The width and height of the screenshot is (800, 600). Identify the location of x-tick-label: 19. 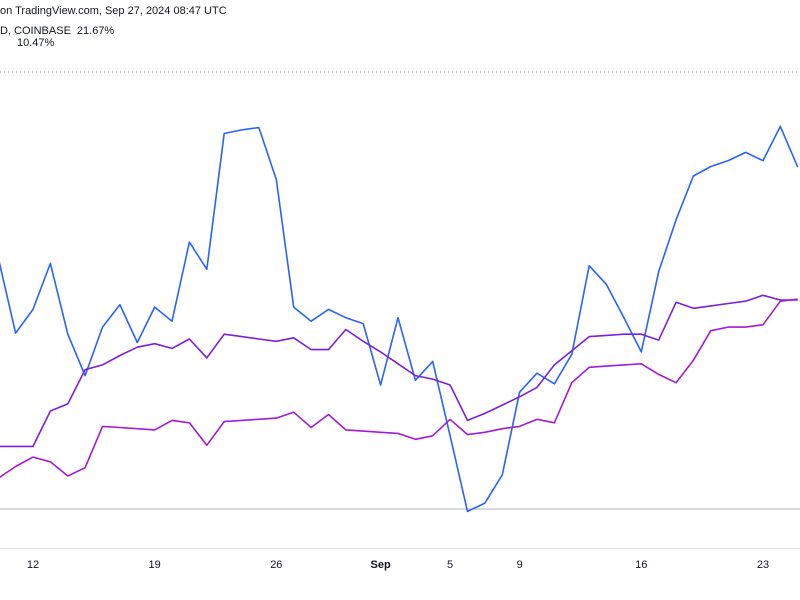
(155, 565).